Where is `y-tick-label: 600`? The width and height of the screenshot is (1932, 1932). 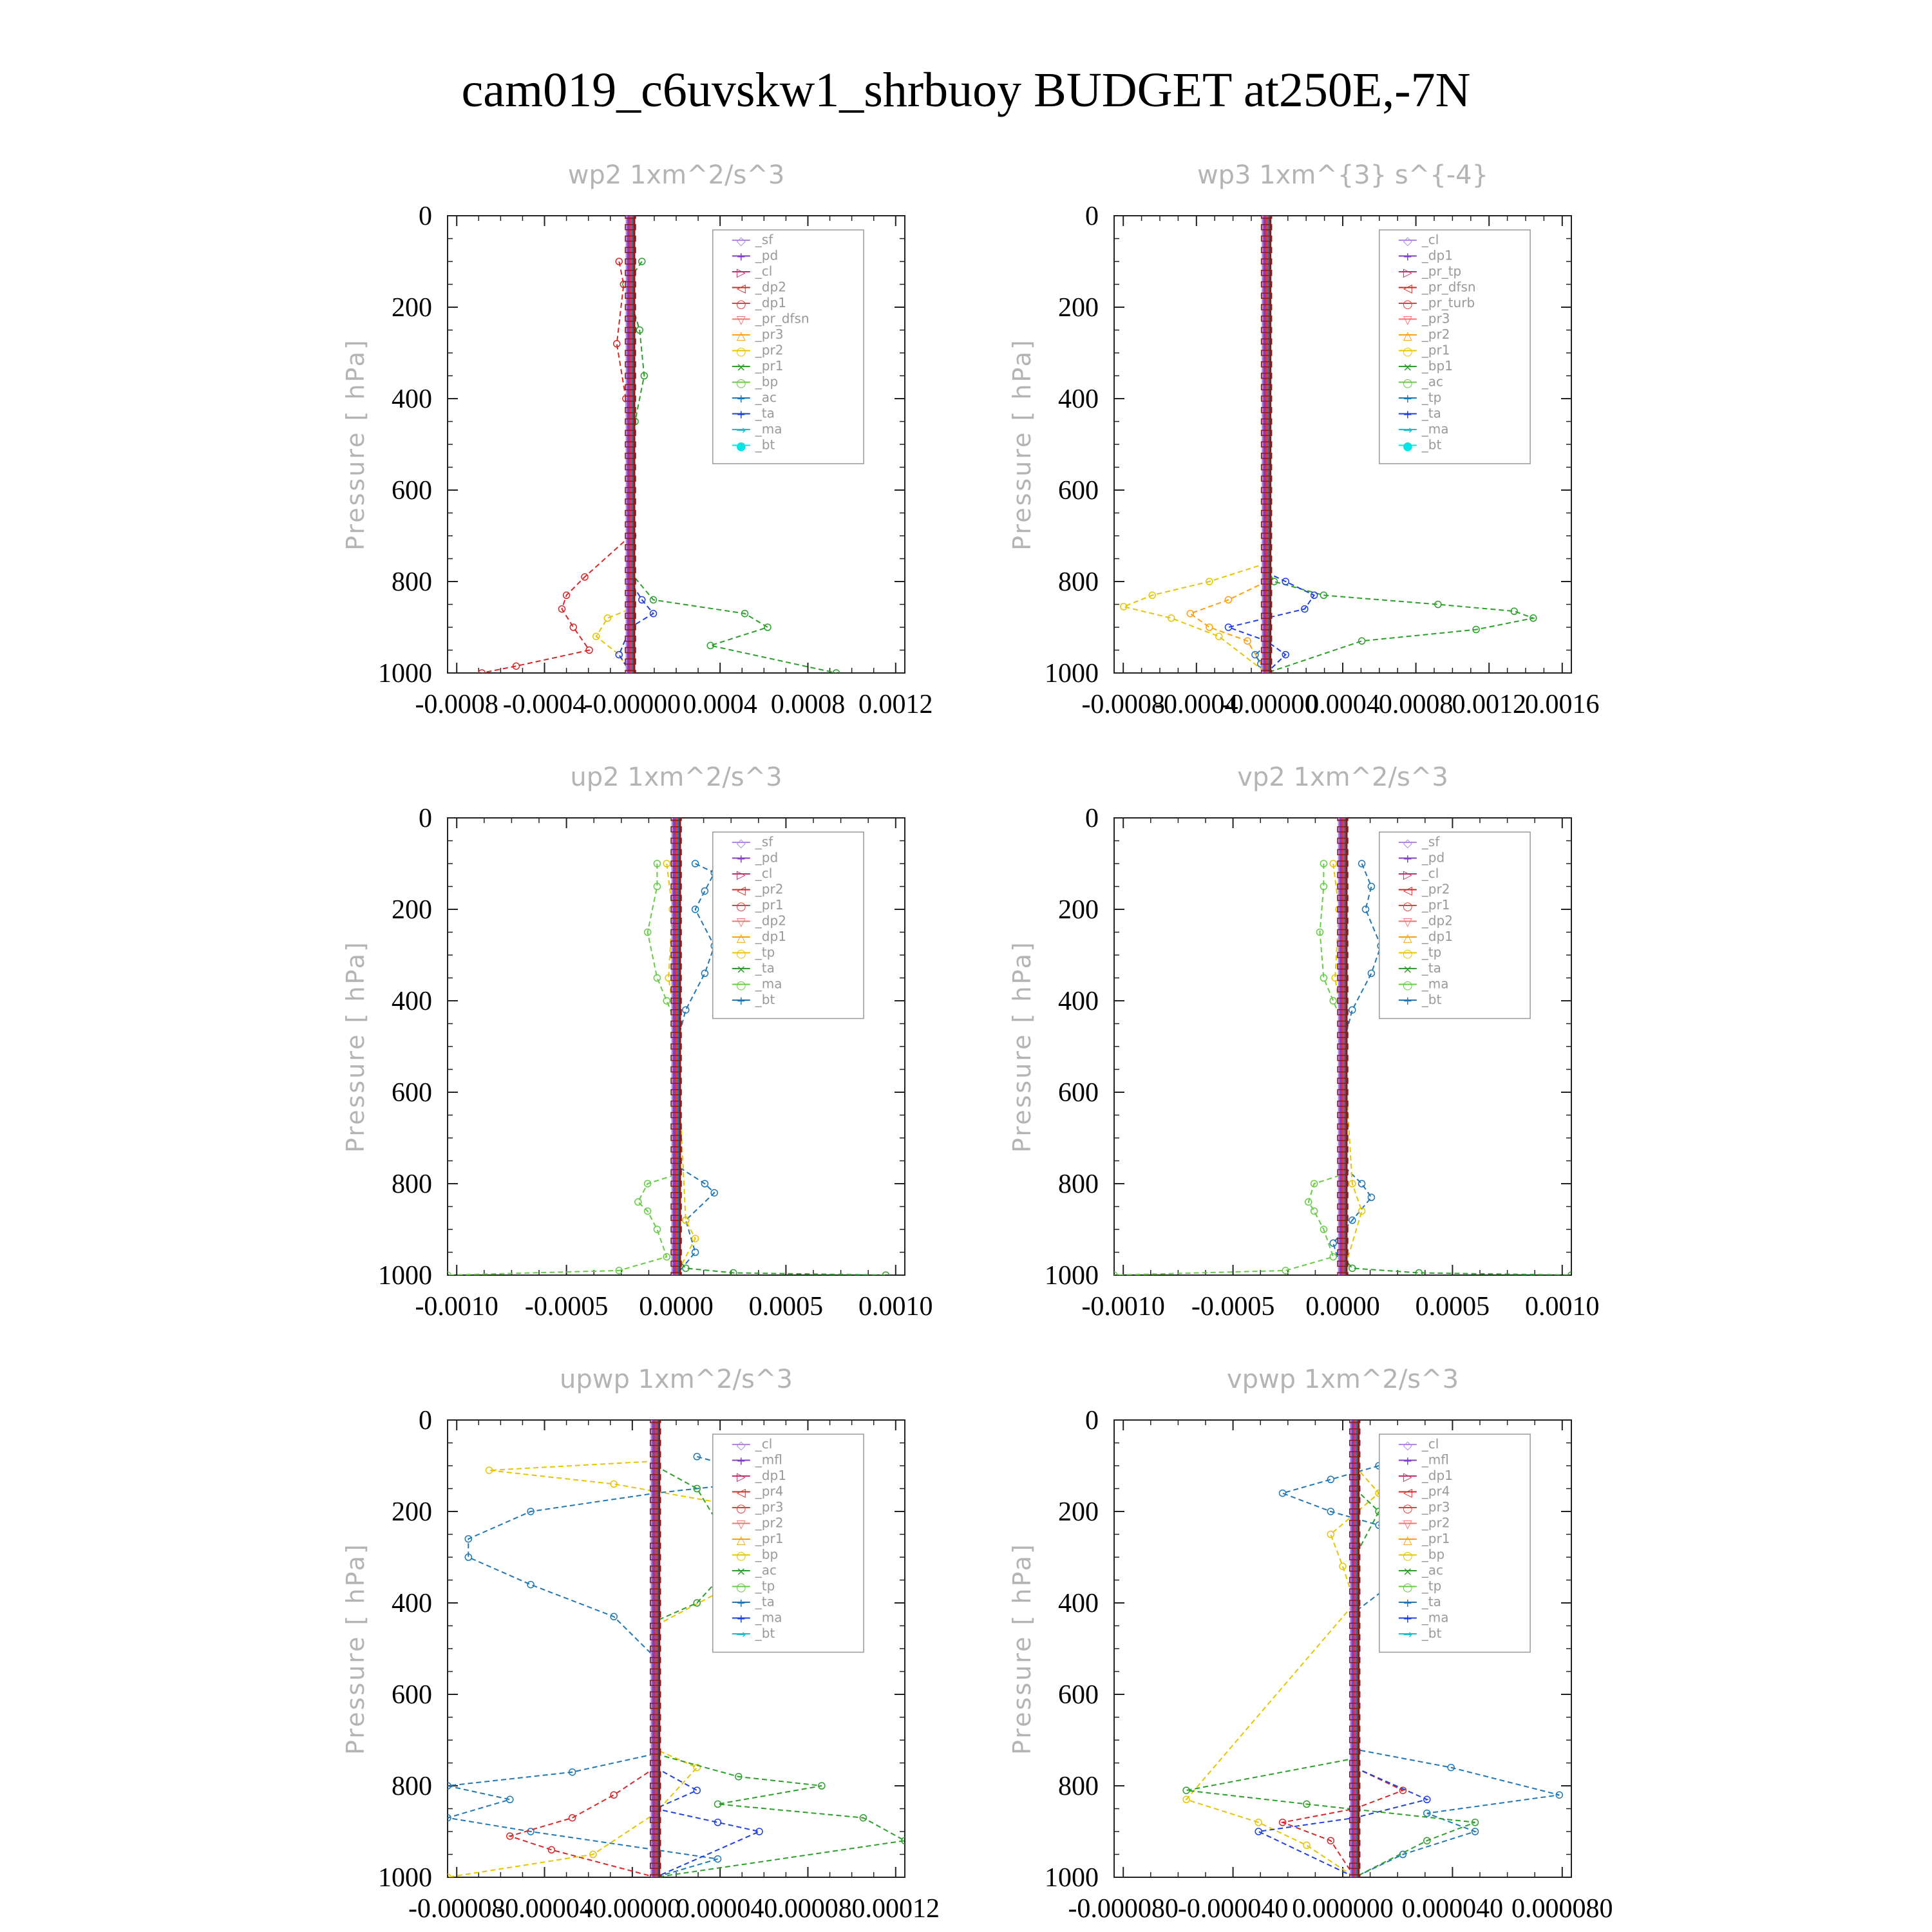
y-tick-label: 600 is located at coordinates (412, 491).